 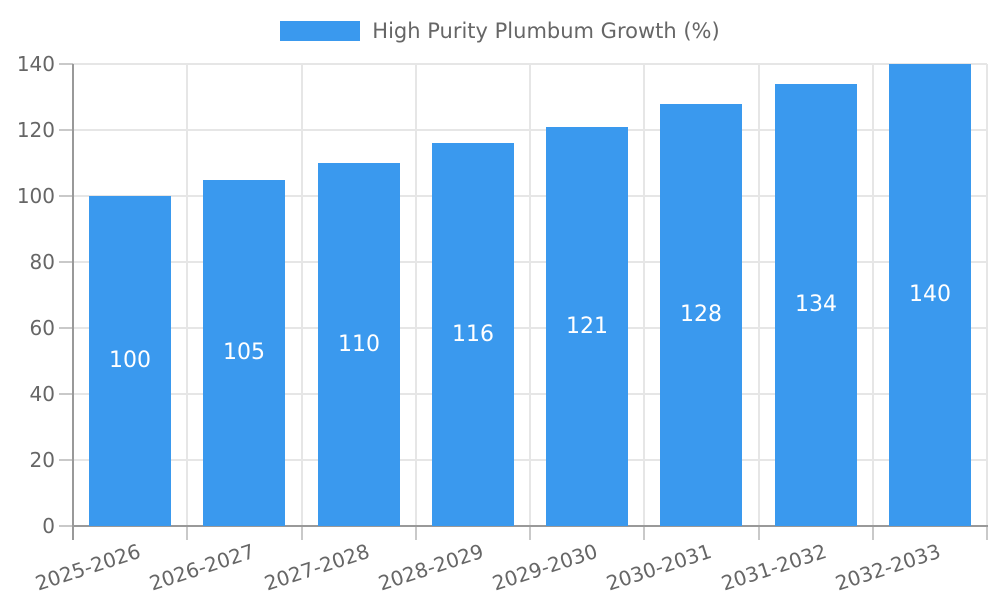 I want to click on x-axis-label: 2027-2028, so click(x=316, y=567).